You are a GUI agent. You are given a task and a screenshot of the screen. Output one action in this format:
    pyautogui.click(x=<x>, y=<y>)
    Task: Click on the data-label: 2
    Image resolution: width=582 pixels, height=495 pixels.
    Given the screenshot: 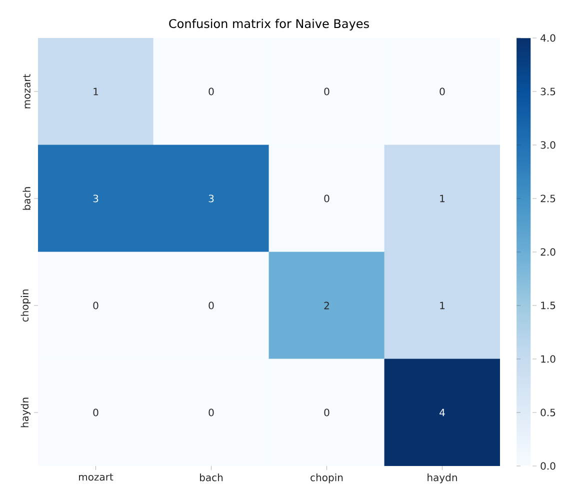 What is the action you would take?
    pyautogui.click(x=326, y=306)
    